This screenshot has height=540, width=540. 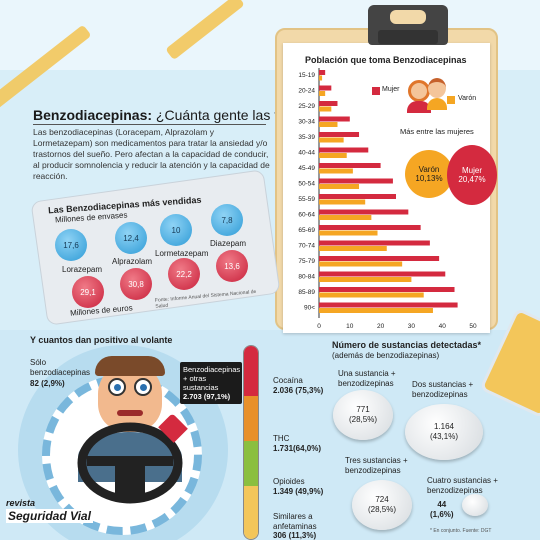 I want to click on clip-hole, so click(x=408, y=17).